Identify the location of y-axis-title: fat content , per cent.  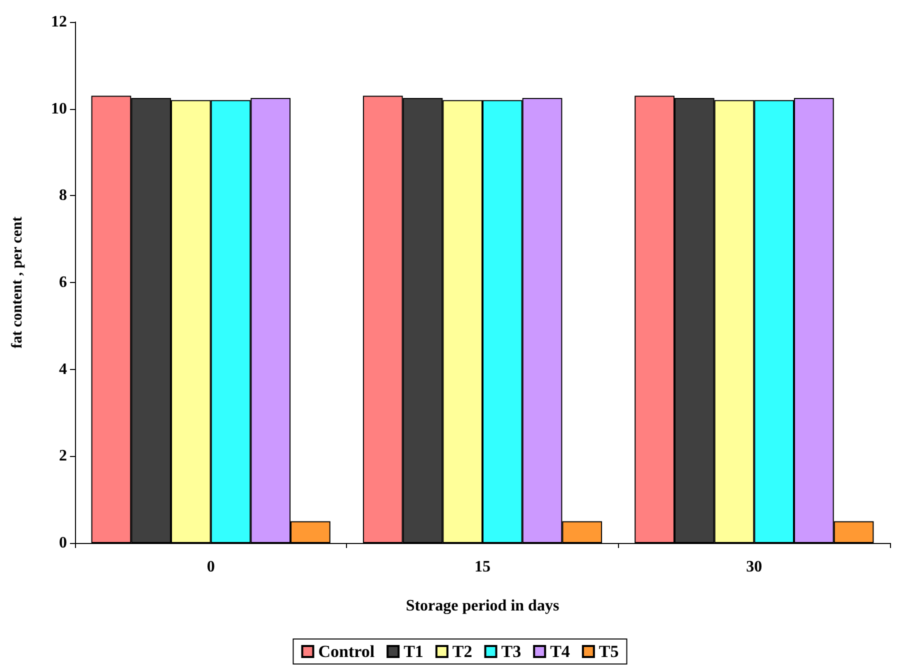
(18, 282).